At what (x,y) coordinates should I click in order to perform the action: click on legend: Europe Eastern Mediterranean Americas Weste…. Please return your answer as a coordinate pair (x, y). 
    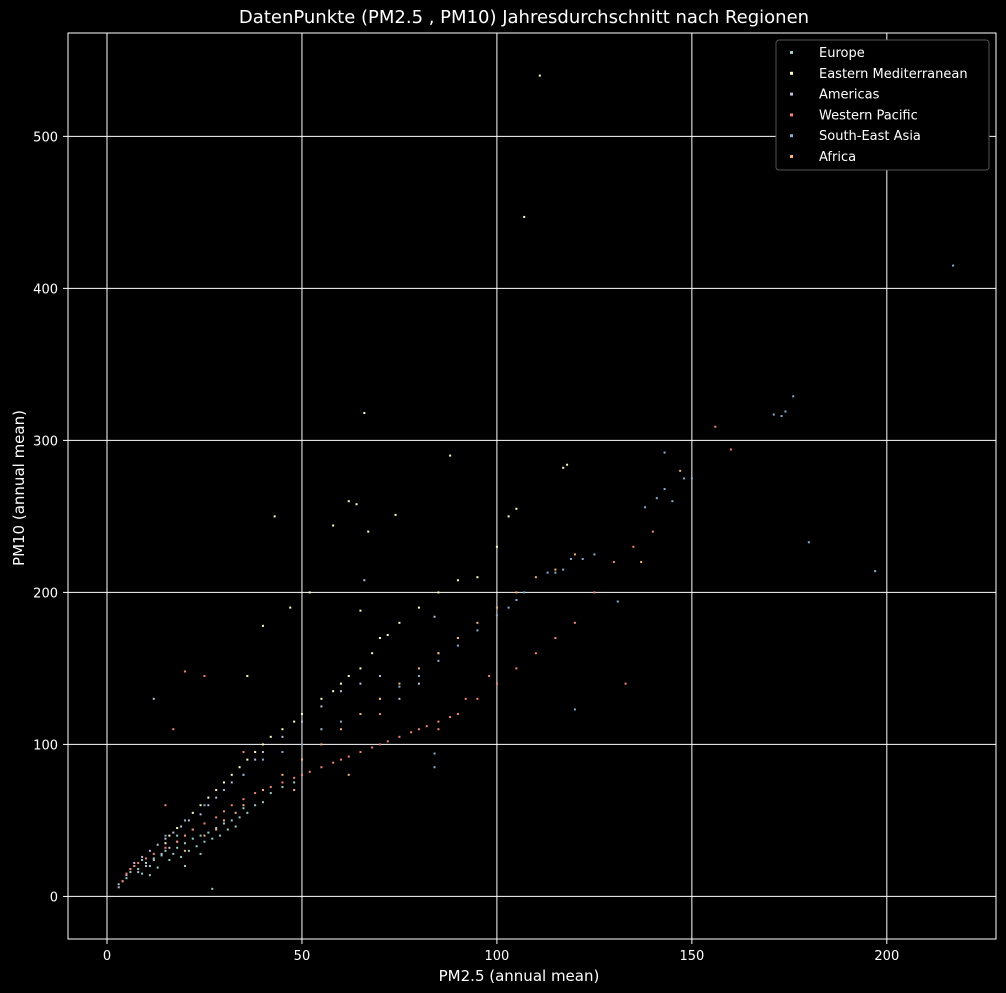
    Looking at the image, I should click on (882, 105).